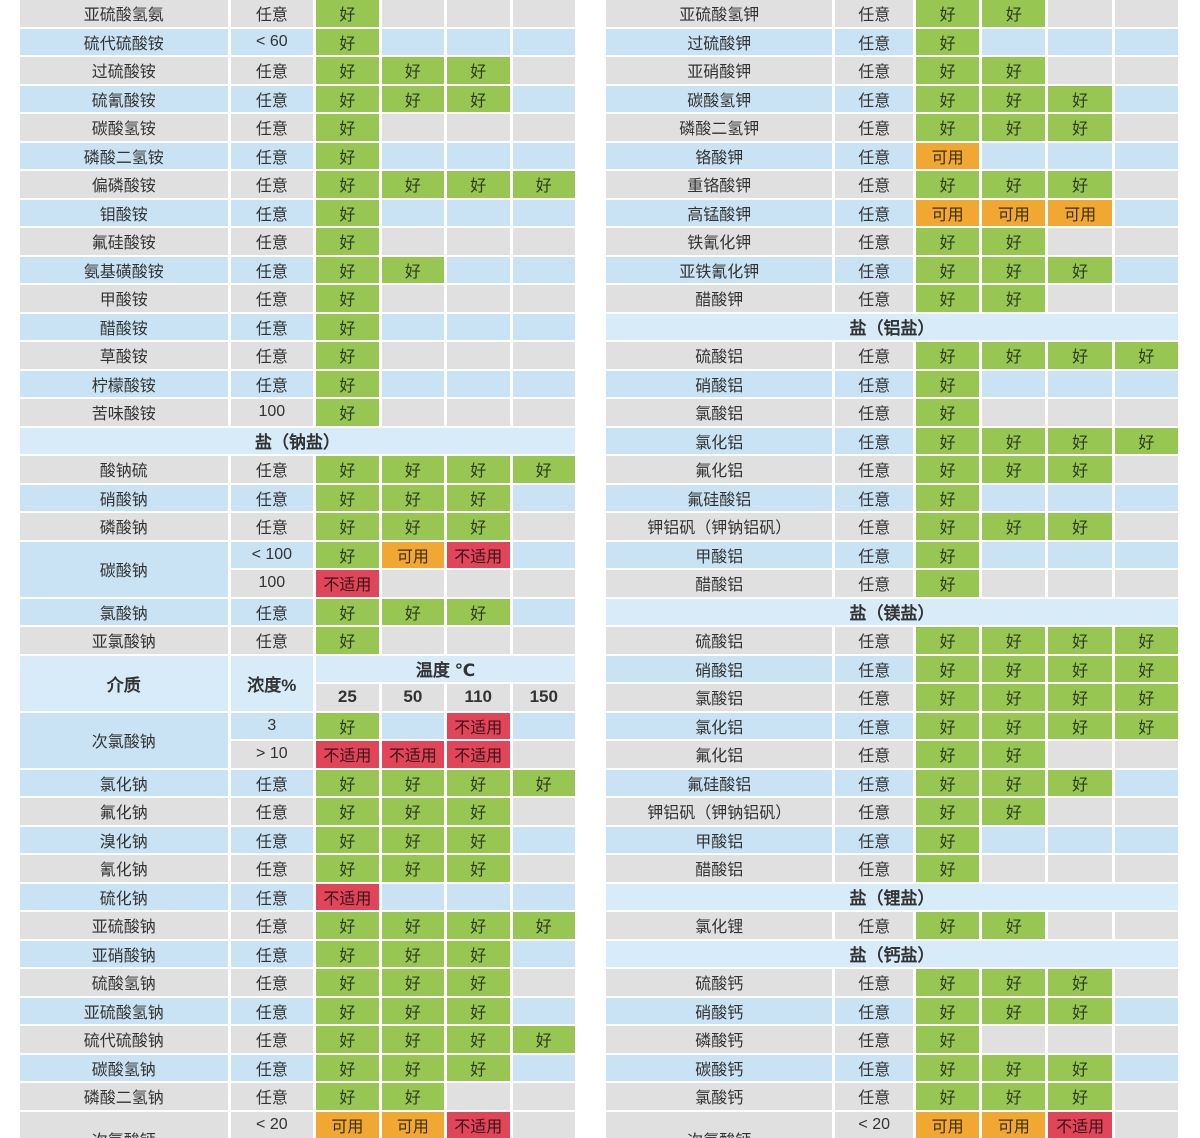  Describe the element at coordinates (478, 554) in the screenshot. I see `rating-cell: 不适用` at that location.